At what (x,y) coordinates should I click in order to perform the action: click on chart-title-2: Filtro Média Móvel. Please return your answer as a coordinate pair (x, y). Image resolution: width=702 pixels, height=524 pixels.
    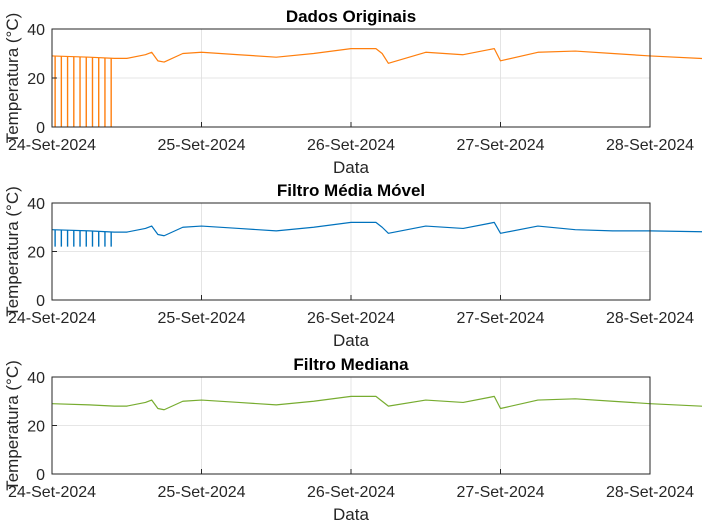
    Looking at the image, I should click on (351, 190).